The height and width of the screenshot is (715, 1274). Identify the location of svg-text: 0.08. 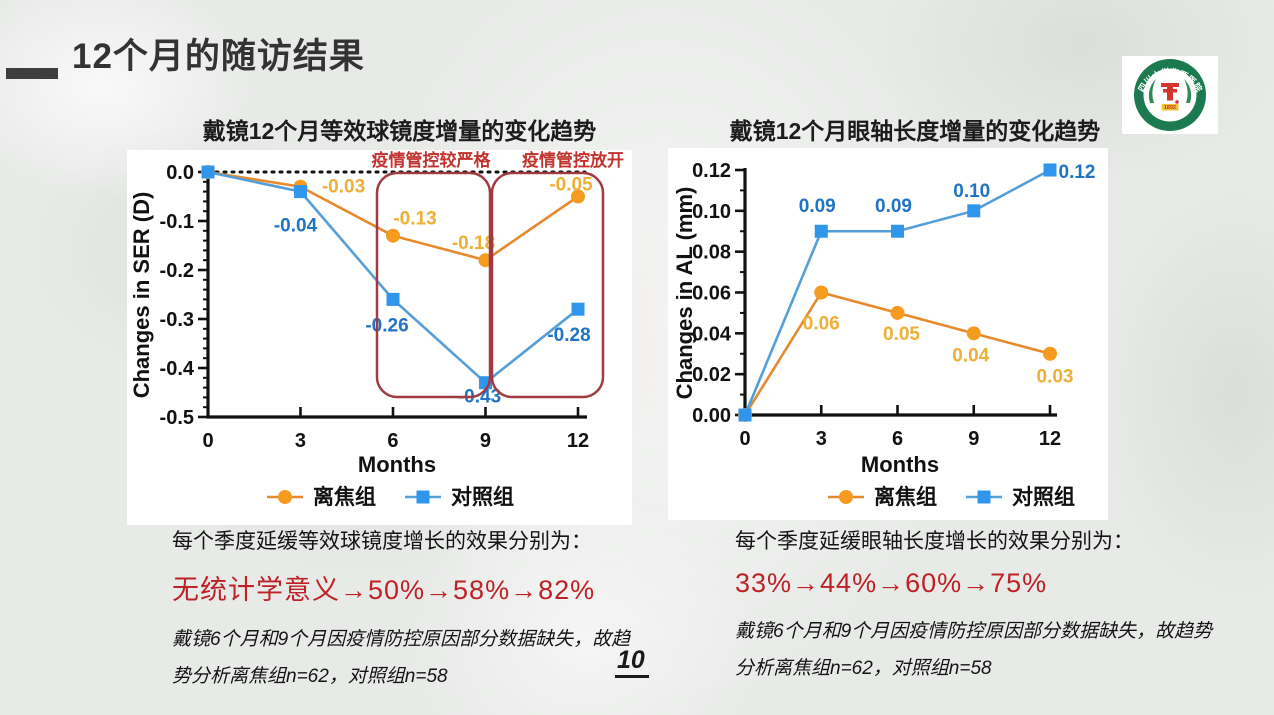
(711, 253).